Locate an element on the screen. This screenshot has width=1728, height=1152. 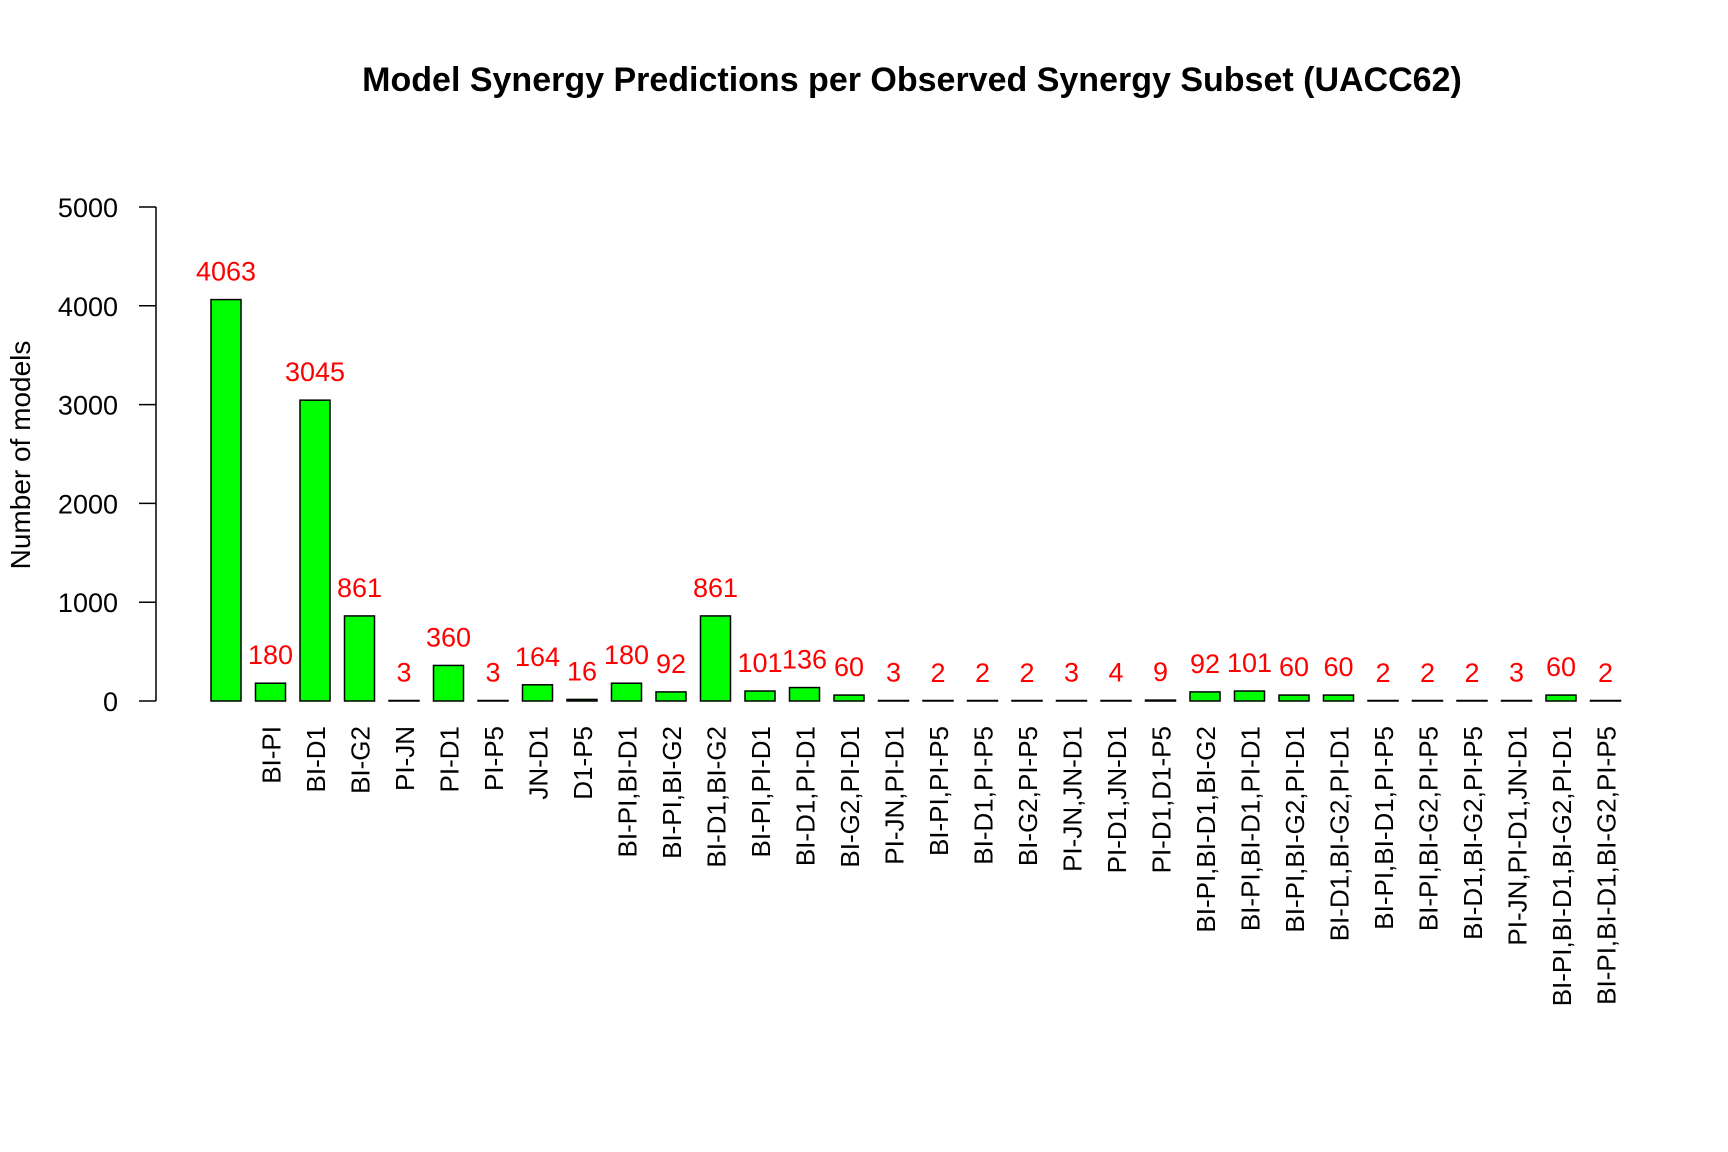
x-tick-label: BI-PI,BI-D1,PI-D1 is located at coordinates (1251, 828).